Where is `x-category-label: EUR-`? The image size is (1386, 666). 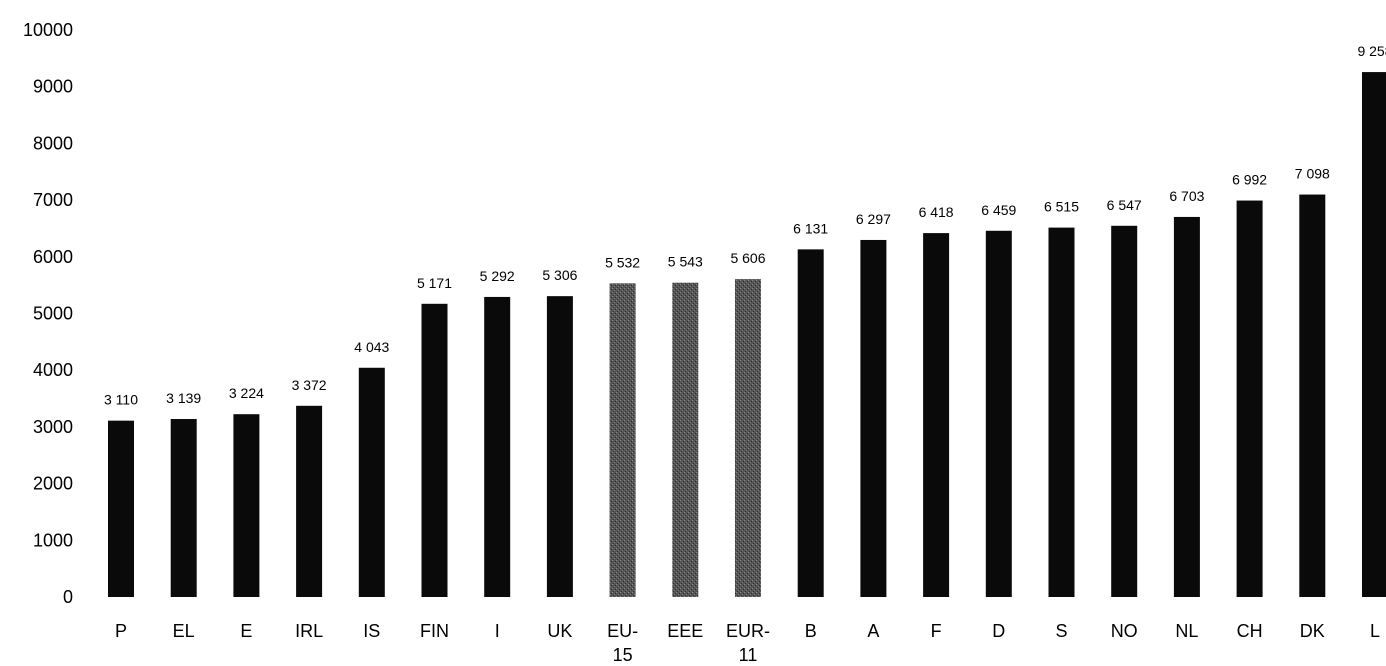 x-category-label: EUR- is located at coordinates (748, 631).